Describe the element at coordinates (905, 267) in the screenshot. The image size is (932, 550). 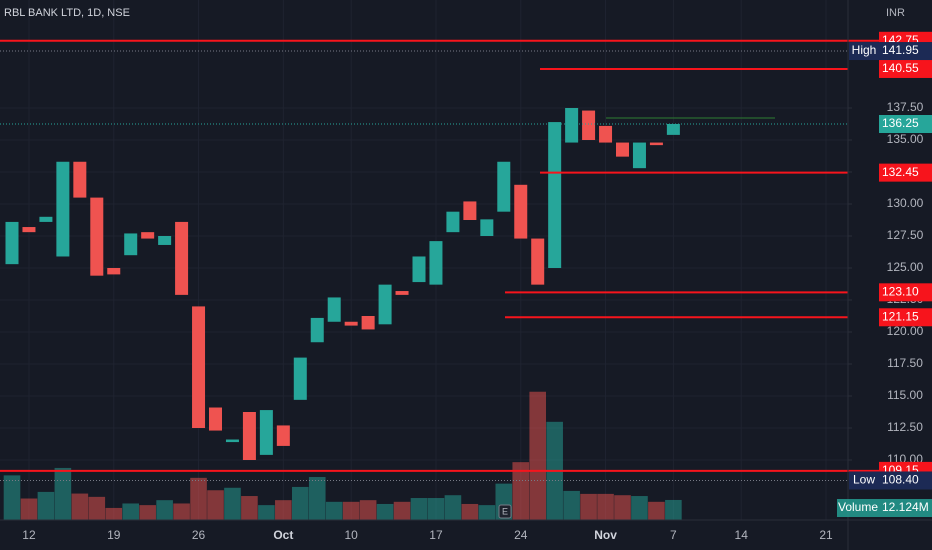
I see `y-tick-label: 125.00` at that location.